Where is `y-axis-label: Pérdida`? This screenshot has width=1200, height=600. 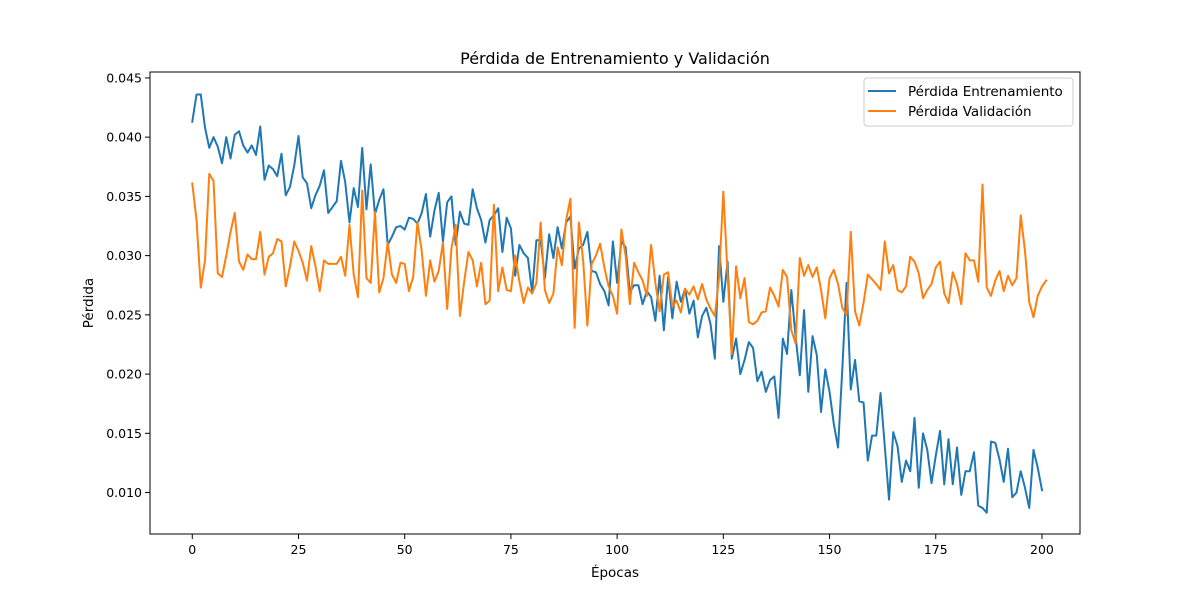 y-axis-label: Pérdida is located at coordinates (89, 303).